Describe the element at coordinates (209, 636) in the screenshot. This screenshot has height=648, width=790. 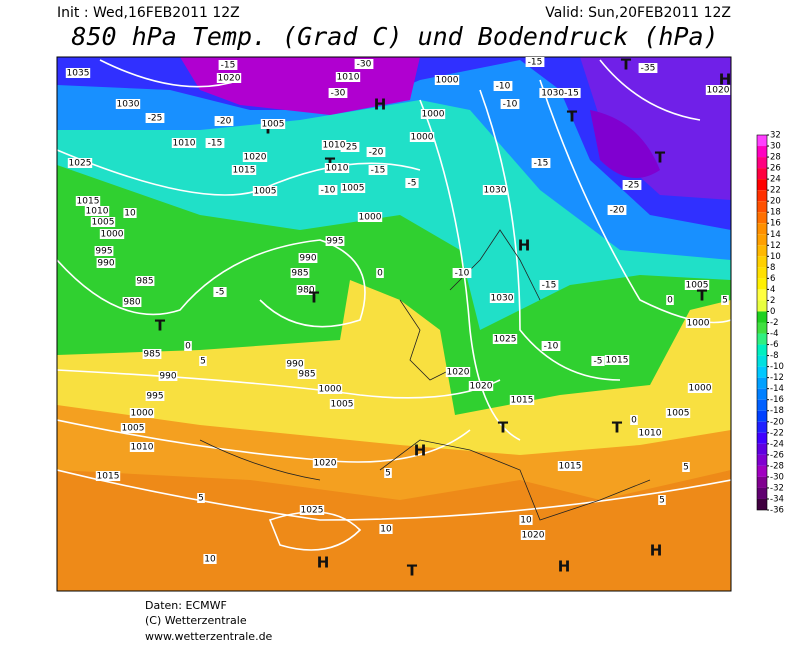
I see `website: www.wetterzentrale.de` at that location.